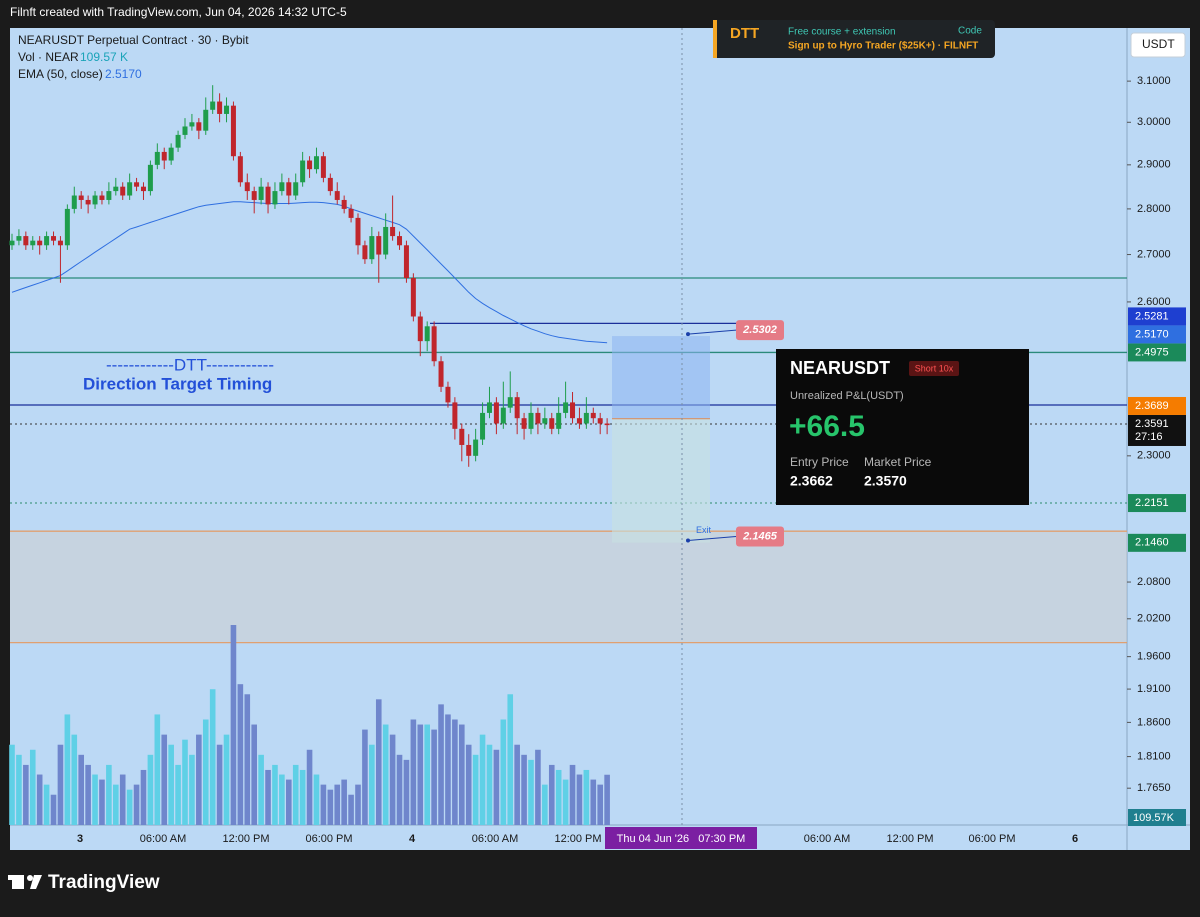  Describe the element at coordinates (688, 334) in the screenshot. I see `position-point` at that location.